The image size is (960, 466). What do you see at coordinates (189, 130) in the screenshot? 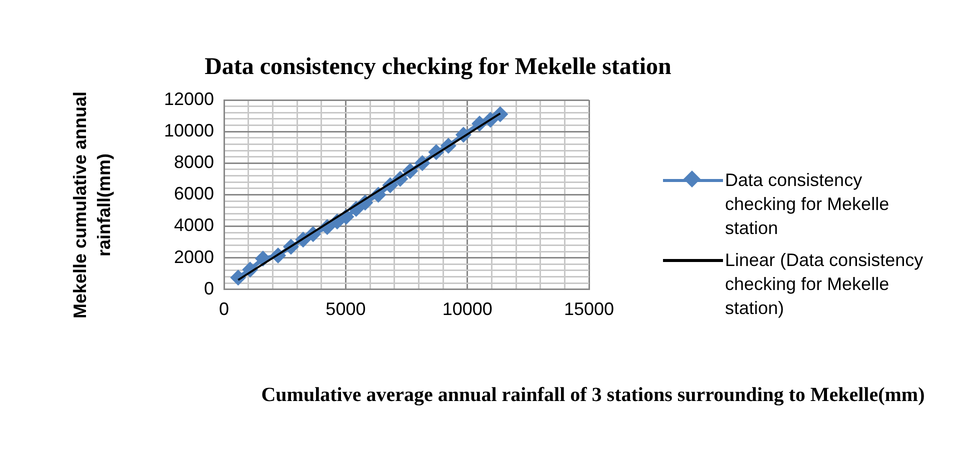
I see `y-tick-label: 10000` at bounding box center [189, 130].